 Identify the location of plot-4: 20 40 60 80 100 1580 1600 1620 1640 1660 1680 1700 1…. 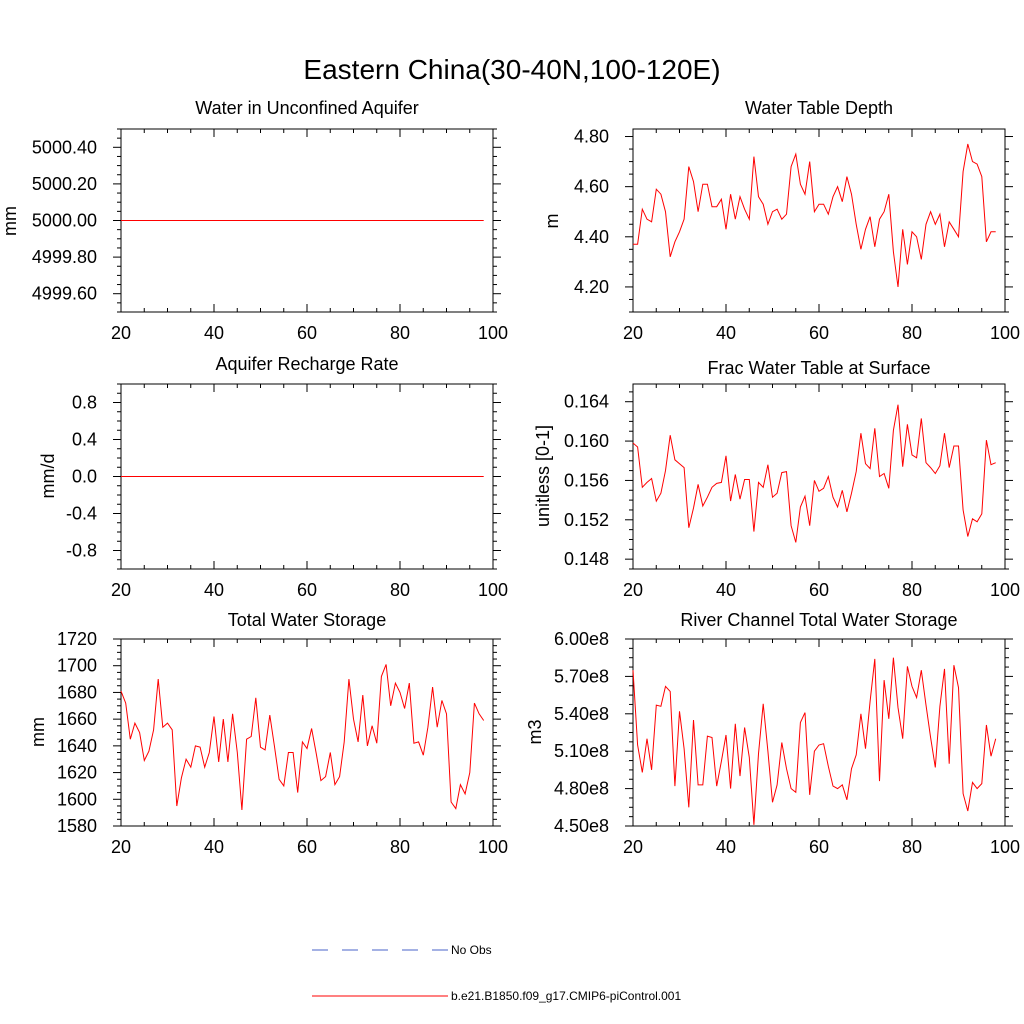
(282, 743).